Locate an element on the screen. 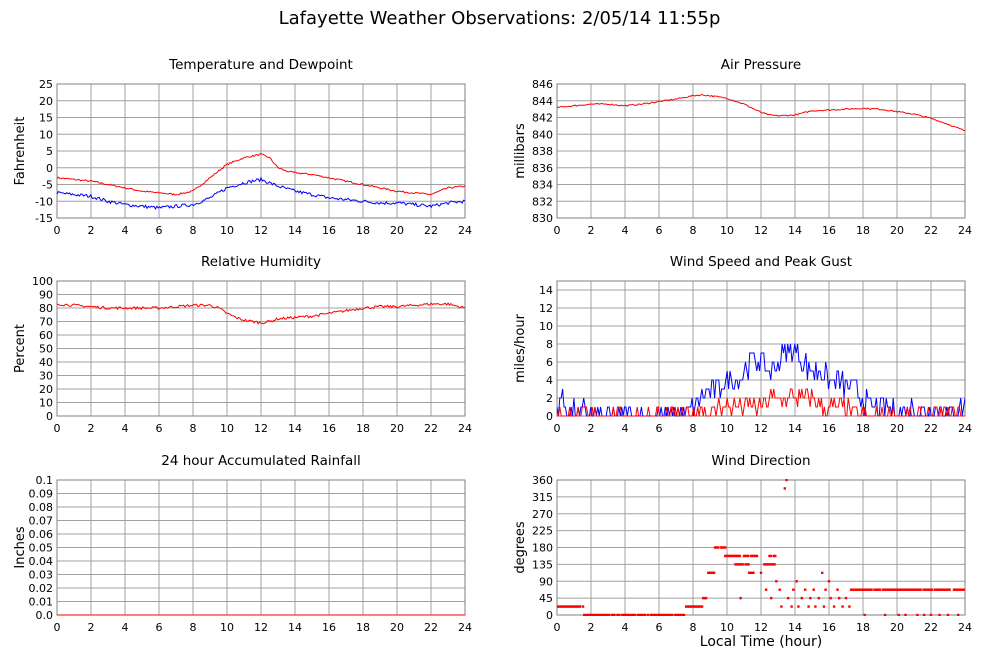 This screenshot has width=999, height=659. y-tick-label: 90 is located at coordinates (46, 295).